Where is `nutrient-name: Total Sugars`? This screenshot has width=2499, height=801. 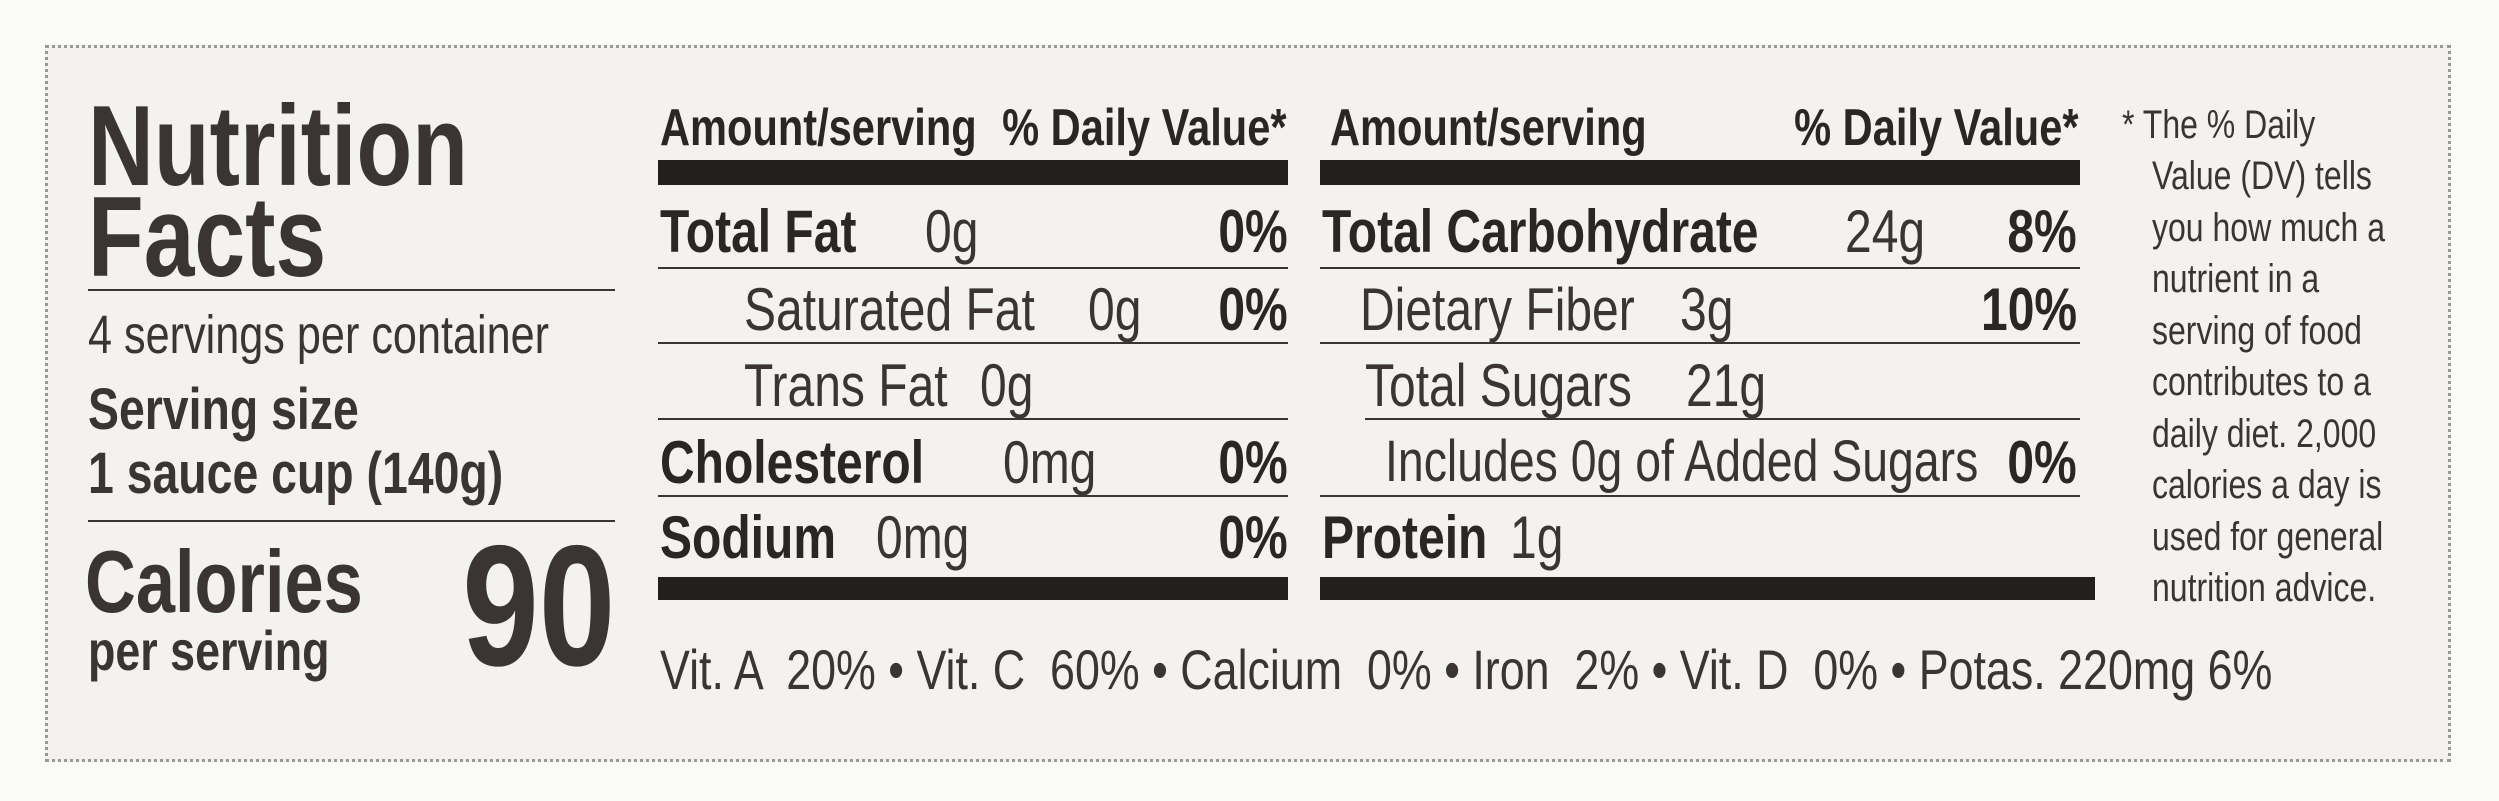 nutrient-name: Total Sugars is located at coordinates (1498, 385).